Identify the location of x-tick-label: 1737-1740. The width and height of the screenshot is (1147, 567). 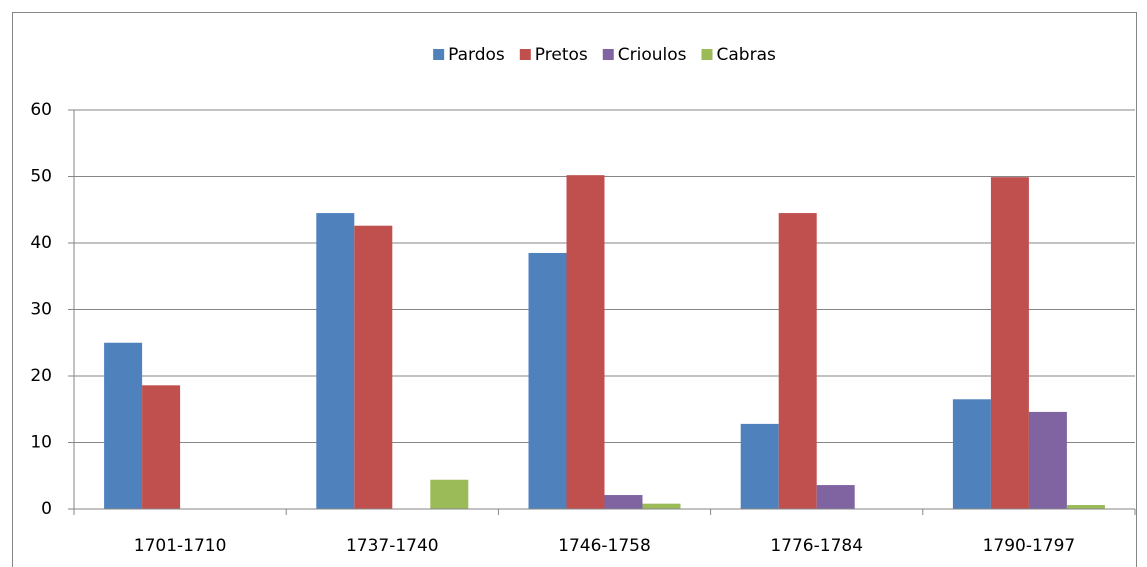
(392, 546).